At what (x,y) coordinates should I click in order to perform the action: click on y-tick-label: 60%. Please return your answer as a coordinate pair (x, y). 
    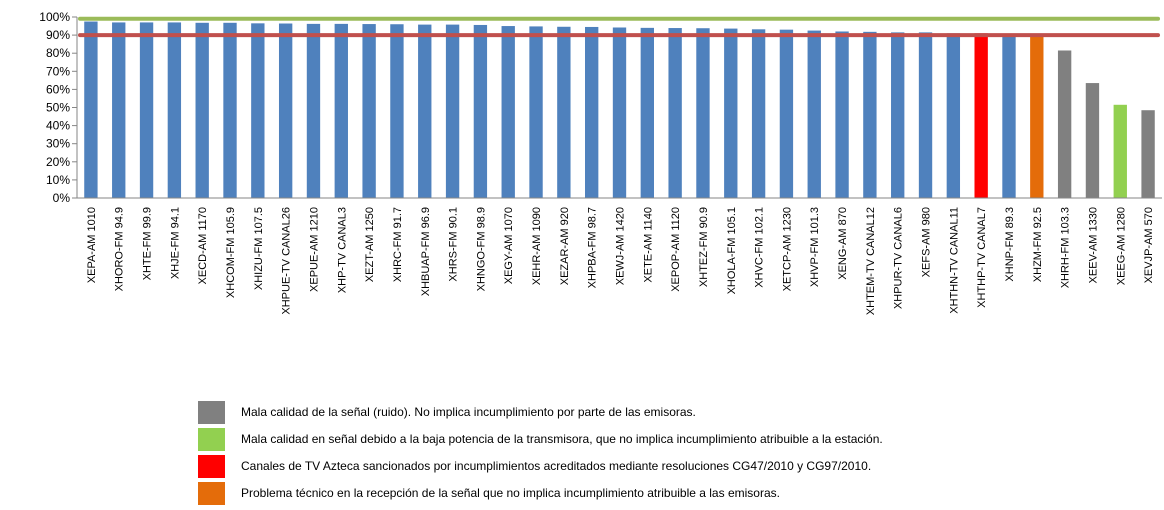
    Looking at the image, I should click on (58, 89).